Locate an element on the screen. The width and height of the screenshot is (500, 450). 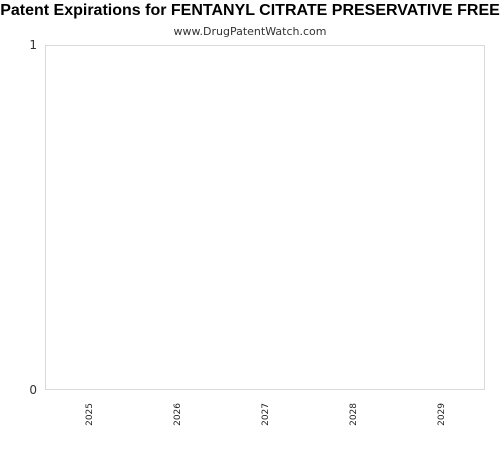
x-axis: 2025 2026 2027 2028 2029 is located at coordinates (266, 414).